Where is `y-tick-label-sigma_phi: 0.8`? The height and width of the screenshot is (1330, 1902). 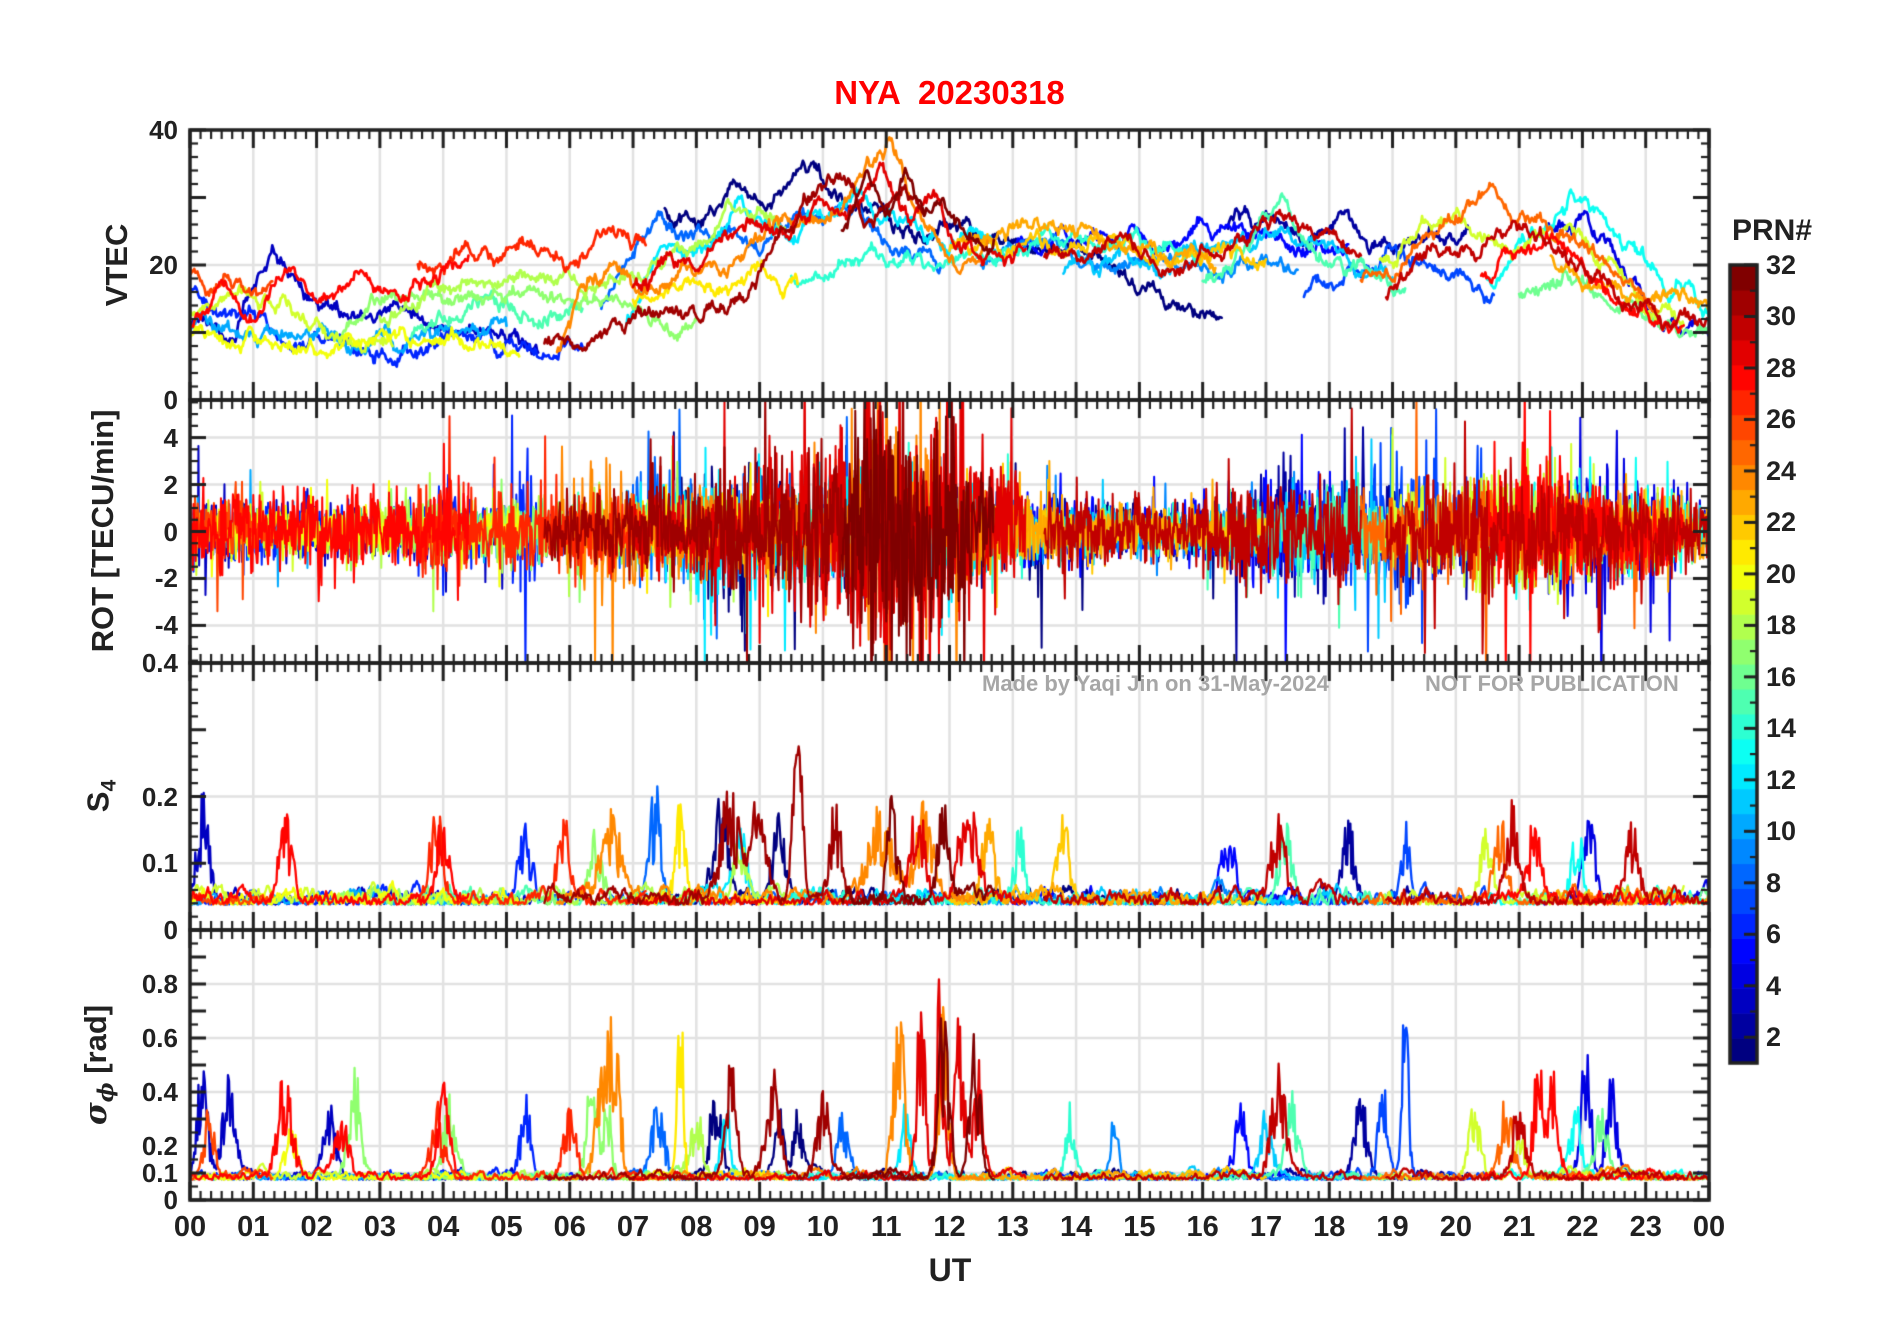
y-tick-label-sigma_phi: 0.8 is located at coordinates (159, 984).